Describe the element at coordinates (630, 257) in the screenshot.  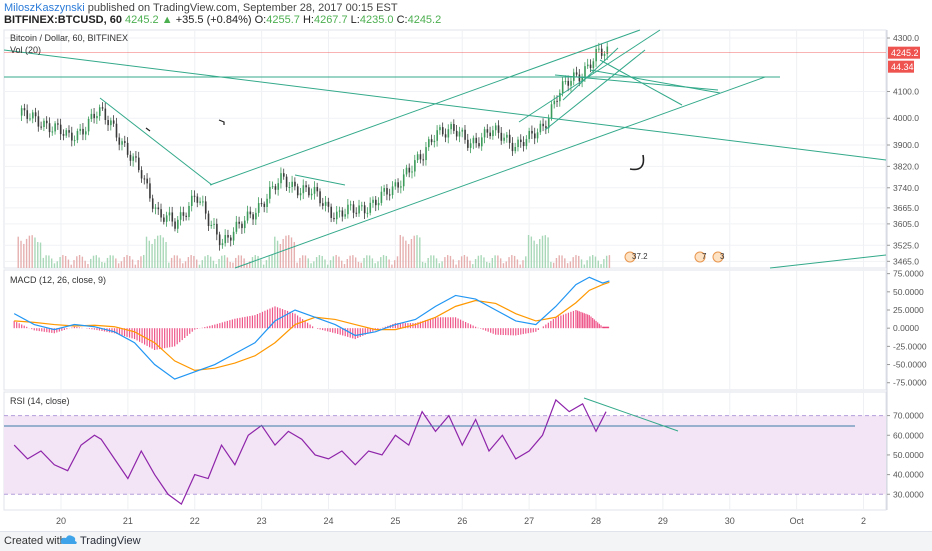
I see `event-icon` at that location.